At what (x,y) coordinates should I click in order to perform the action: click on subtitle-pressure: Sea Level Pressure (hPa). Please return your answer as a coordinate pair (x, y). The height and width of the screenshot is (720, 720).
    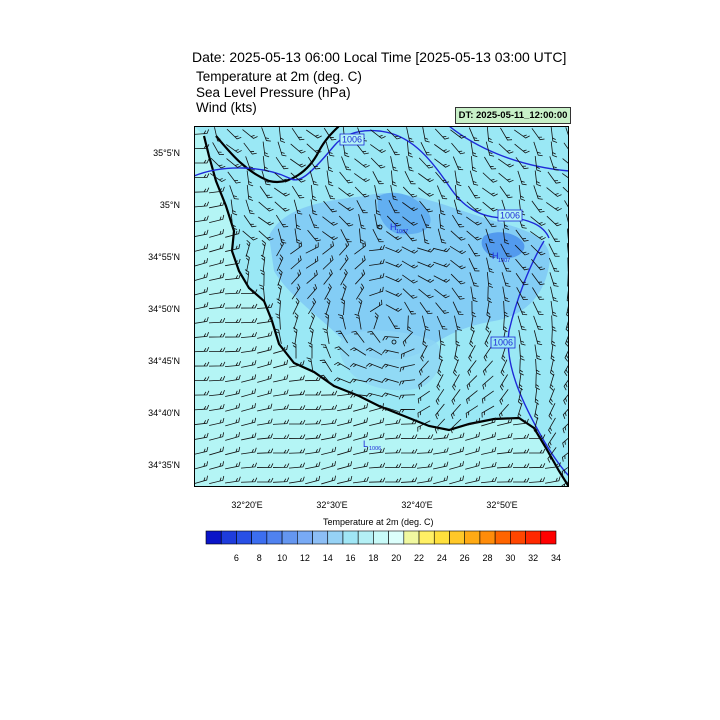
    Looking at the image, I should click on (273, 92).